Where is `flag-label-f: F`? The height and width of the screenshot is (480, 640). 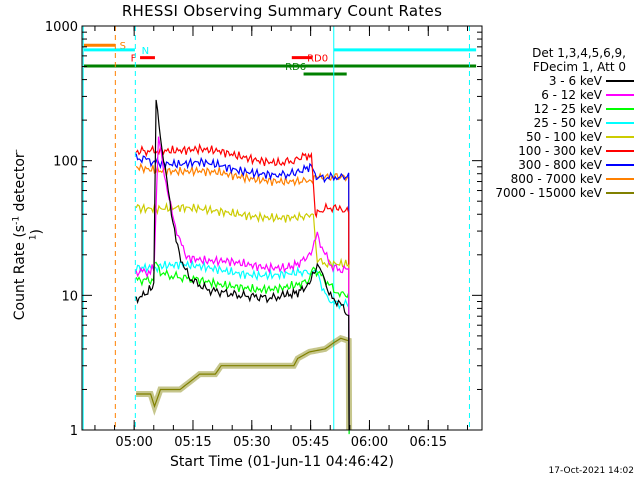 flag-label-f: F is located at coordinates (134, 59).